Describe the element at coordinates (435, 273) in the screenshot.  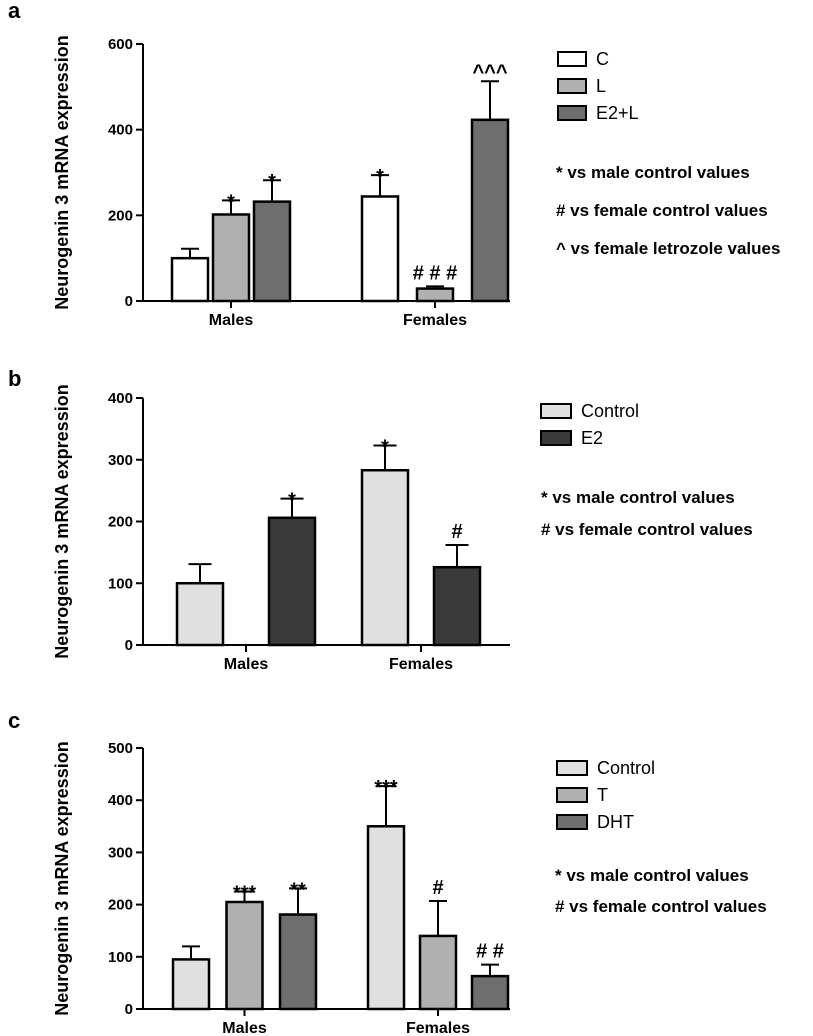
I see `significance-marker: # # #` at that location.